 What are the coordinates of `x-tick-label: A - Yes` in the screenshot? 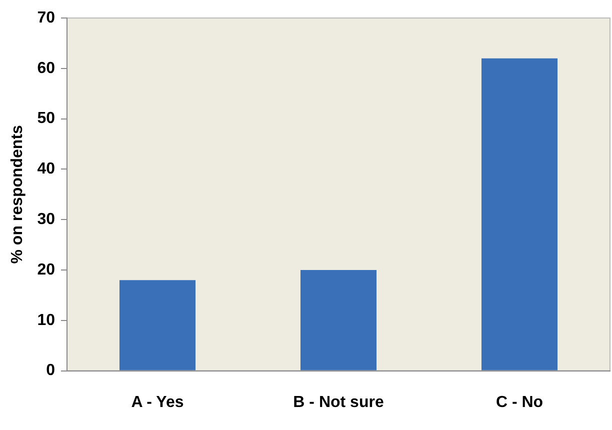 It's located at (157, 402).